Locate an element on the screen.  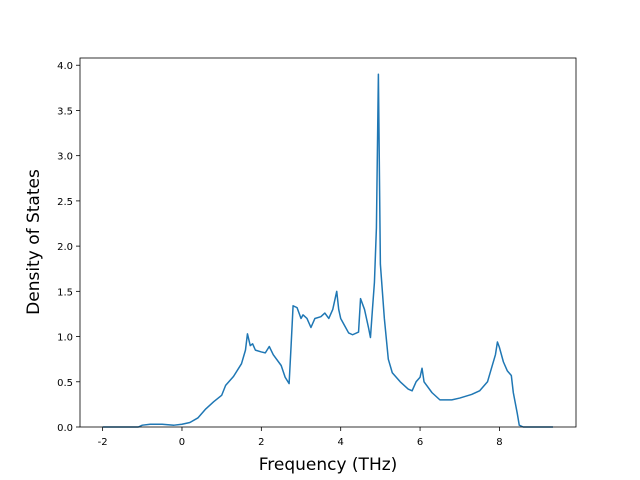
y-tick-label: 3.0 is located at coordinates (65, 157).